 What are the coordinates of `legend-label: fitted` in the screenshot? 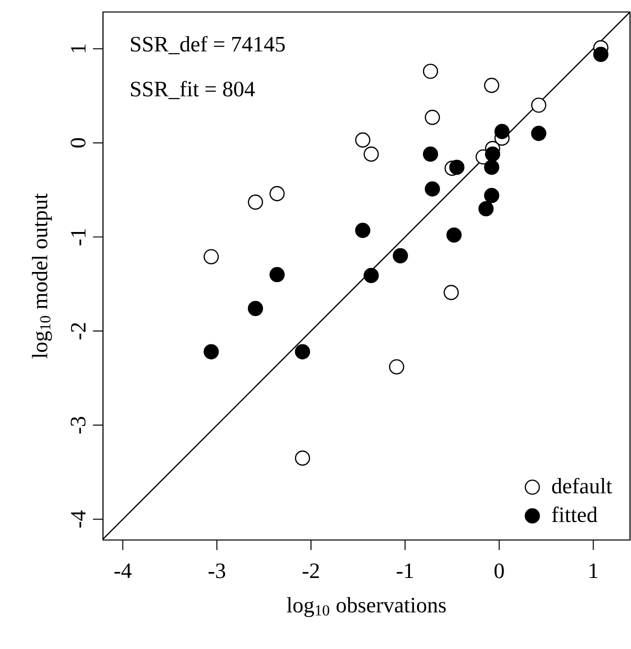 It's located at (575, 514).